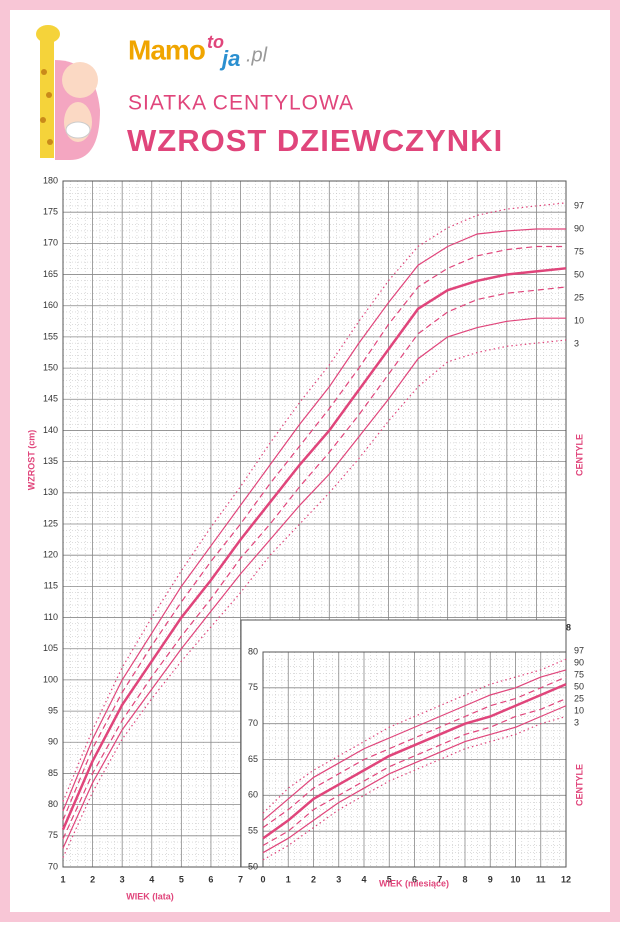  Describe the element at coordinates (50, 679) in the screenshot. I see `y-tick-label: 100` at that location.